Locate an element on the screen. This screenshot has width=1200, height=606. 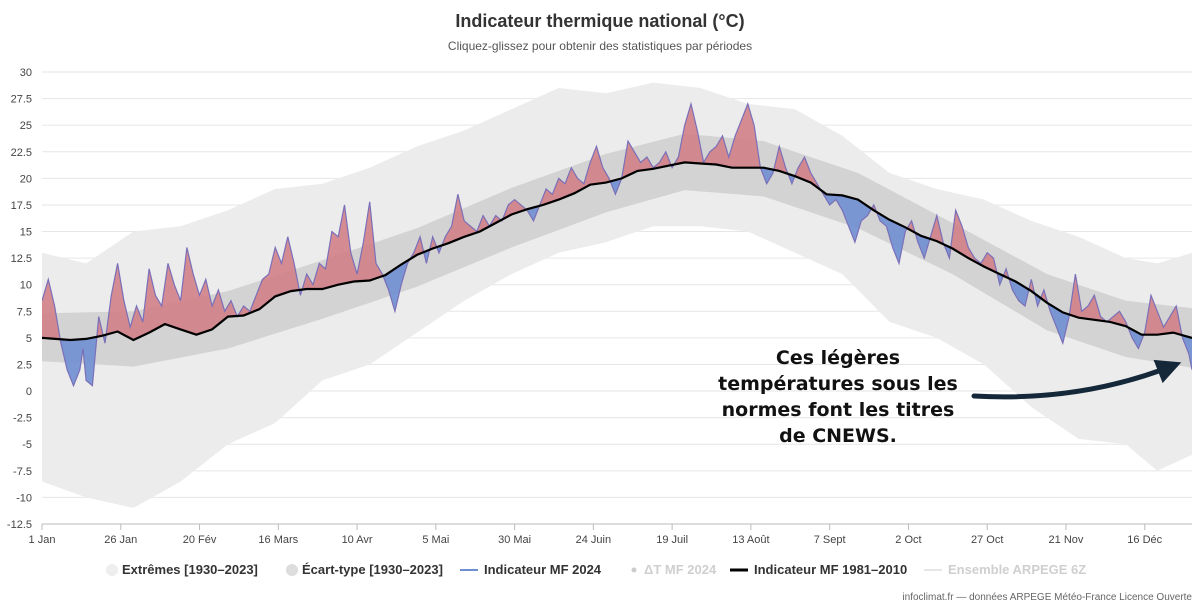
x-tick-label: 30 Mai is located at coordinates (514, 540).